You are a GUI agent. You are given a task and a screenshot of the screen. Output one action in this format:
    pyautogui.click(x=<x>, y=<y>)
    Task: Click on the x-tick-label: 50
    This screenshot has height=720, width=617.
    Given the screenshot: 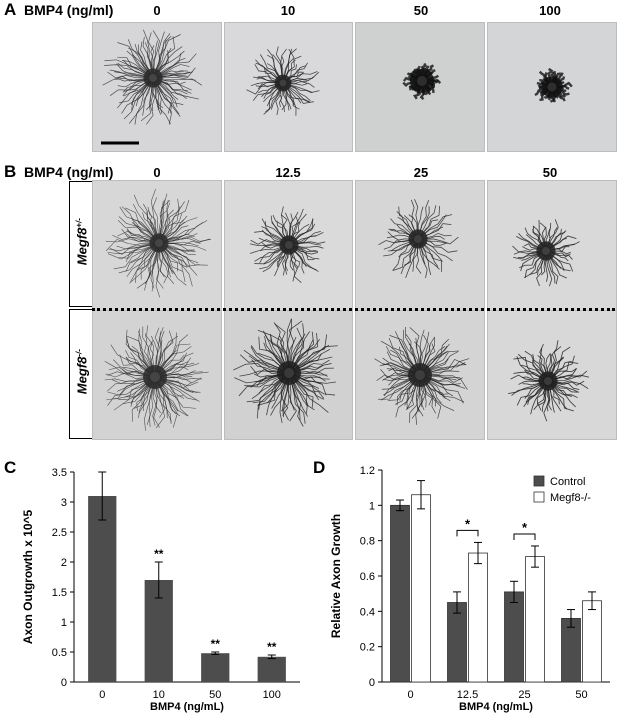 What is the action you would take?
    pyautogui.click(x=581, y=695)
    